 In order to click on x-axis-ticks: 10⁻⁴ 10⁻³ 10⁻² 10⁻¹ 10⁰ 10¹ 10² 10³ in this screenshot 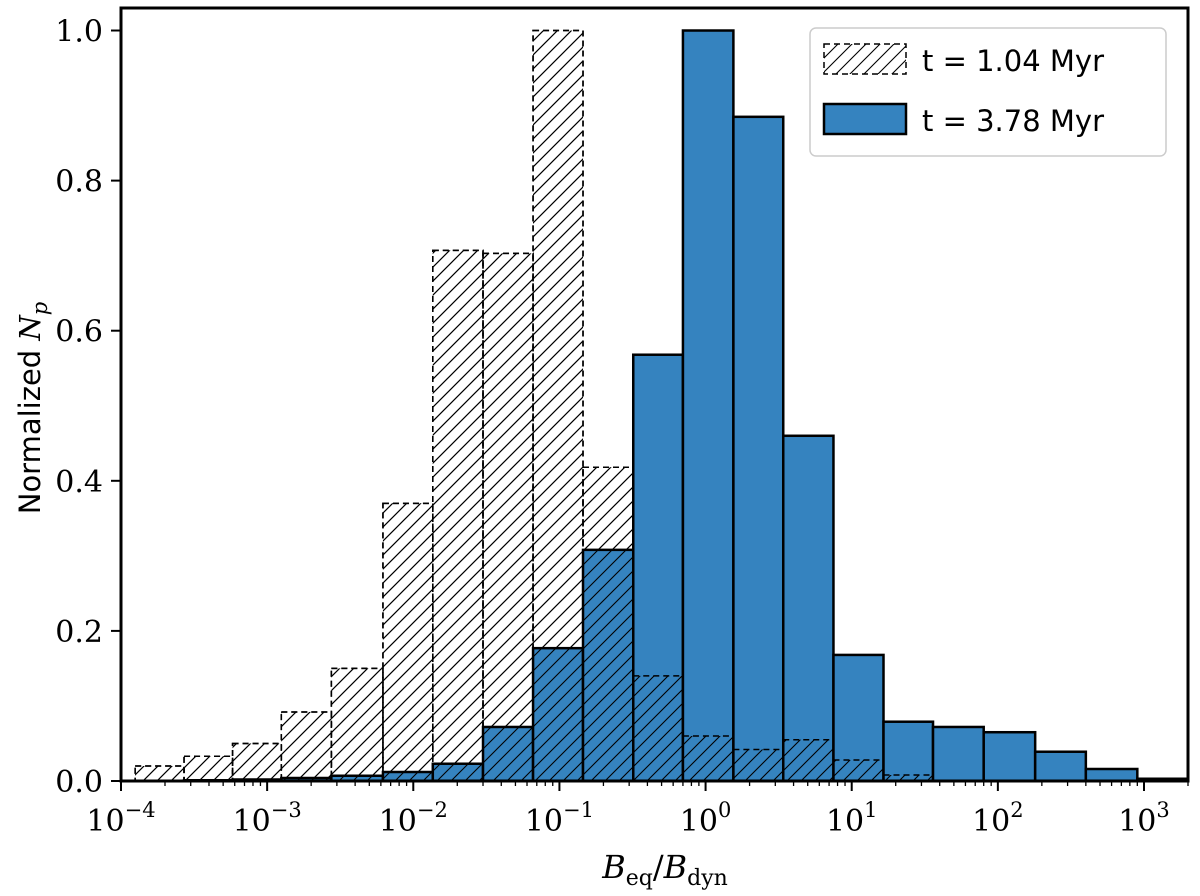, I will do `click(637, 810)`.